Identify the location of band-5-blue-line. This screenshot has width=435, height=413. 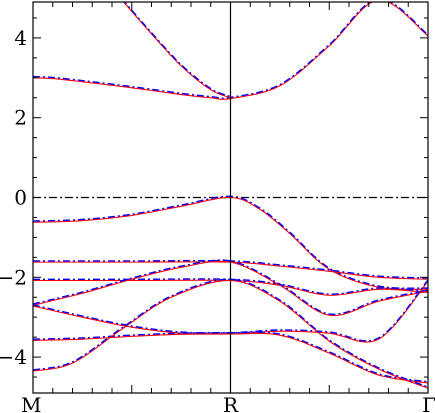
(230, 286).